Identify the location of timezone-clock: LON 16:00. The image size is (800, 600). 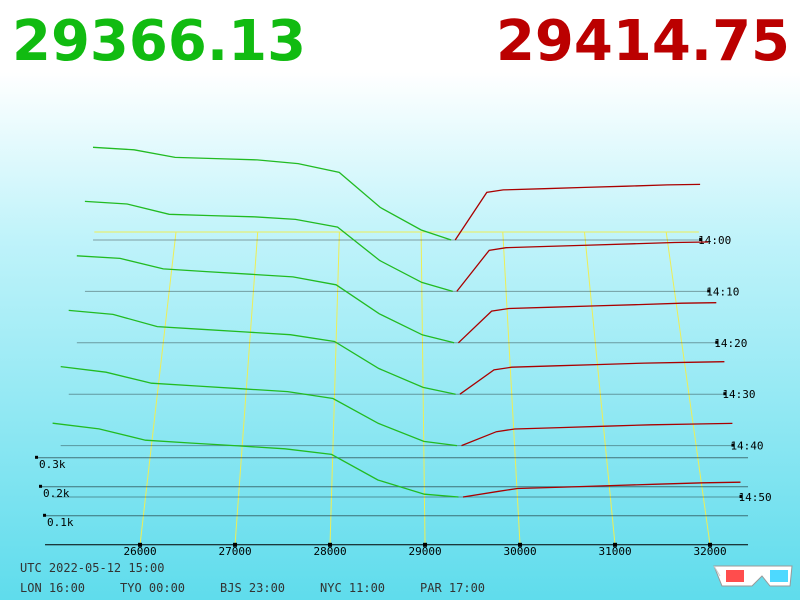
(52, 588).